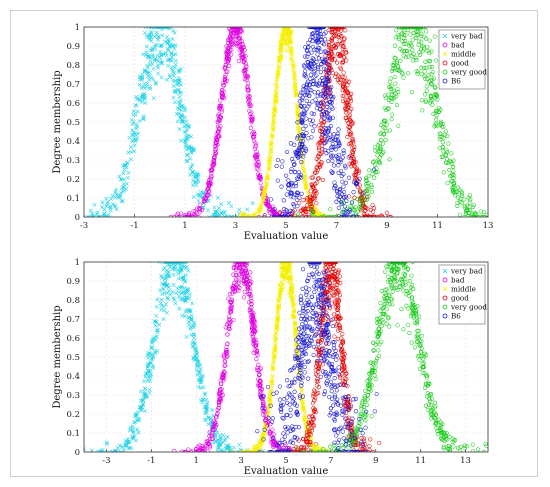 The width and height of the screenshot is (550, 487). I want to click on legend-label: good, so click(460, 63).